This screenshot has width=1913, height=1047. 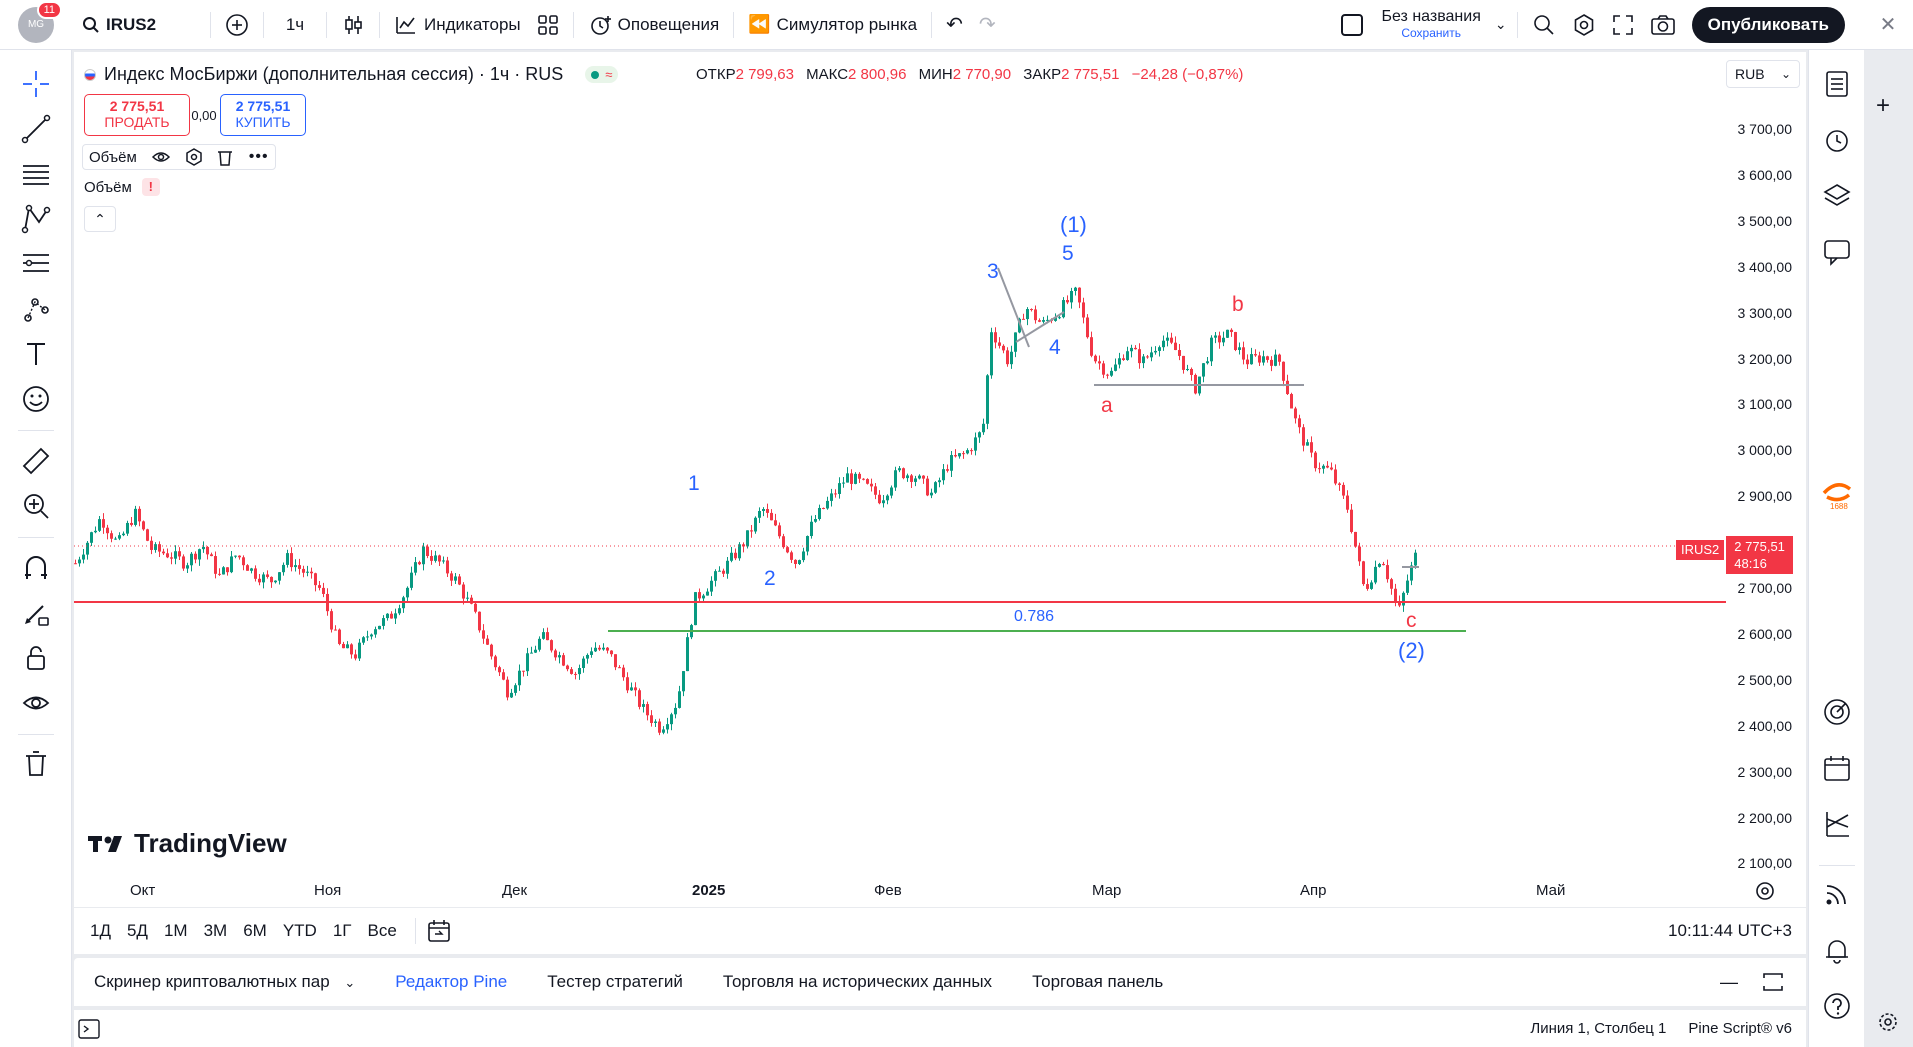 What do you see at coordinates (36, 506) in the screenshot?
I see `zoom-in-icon` at bounding box center [36, 506].